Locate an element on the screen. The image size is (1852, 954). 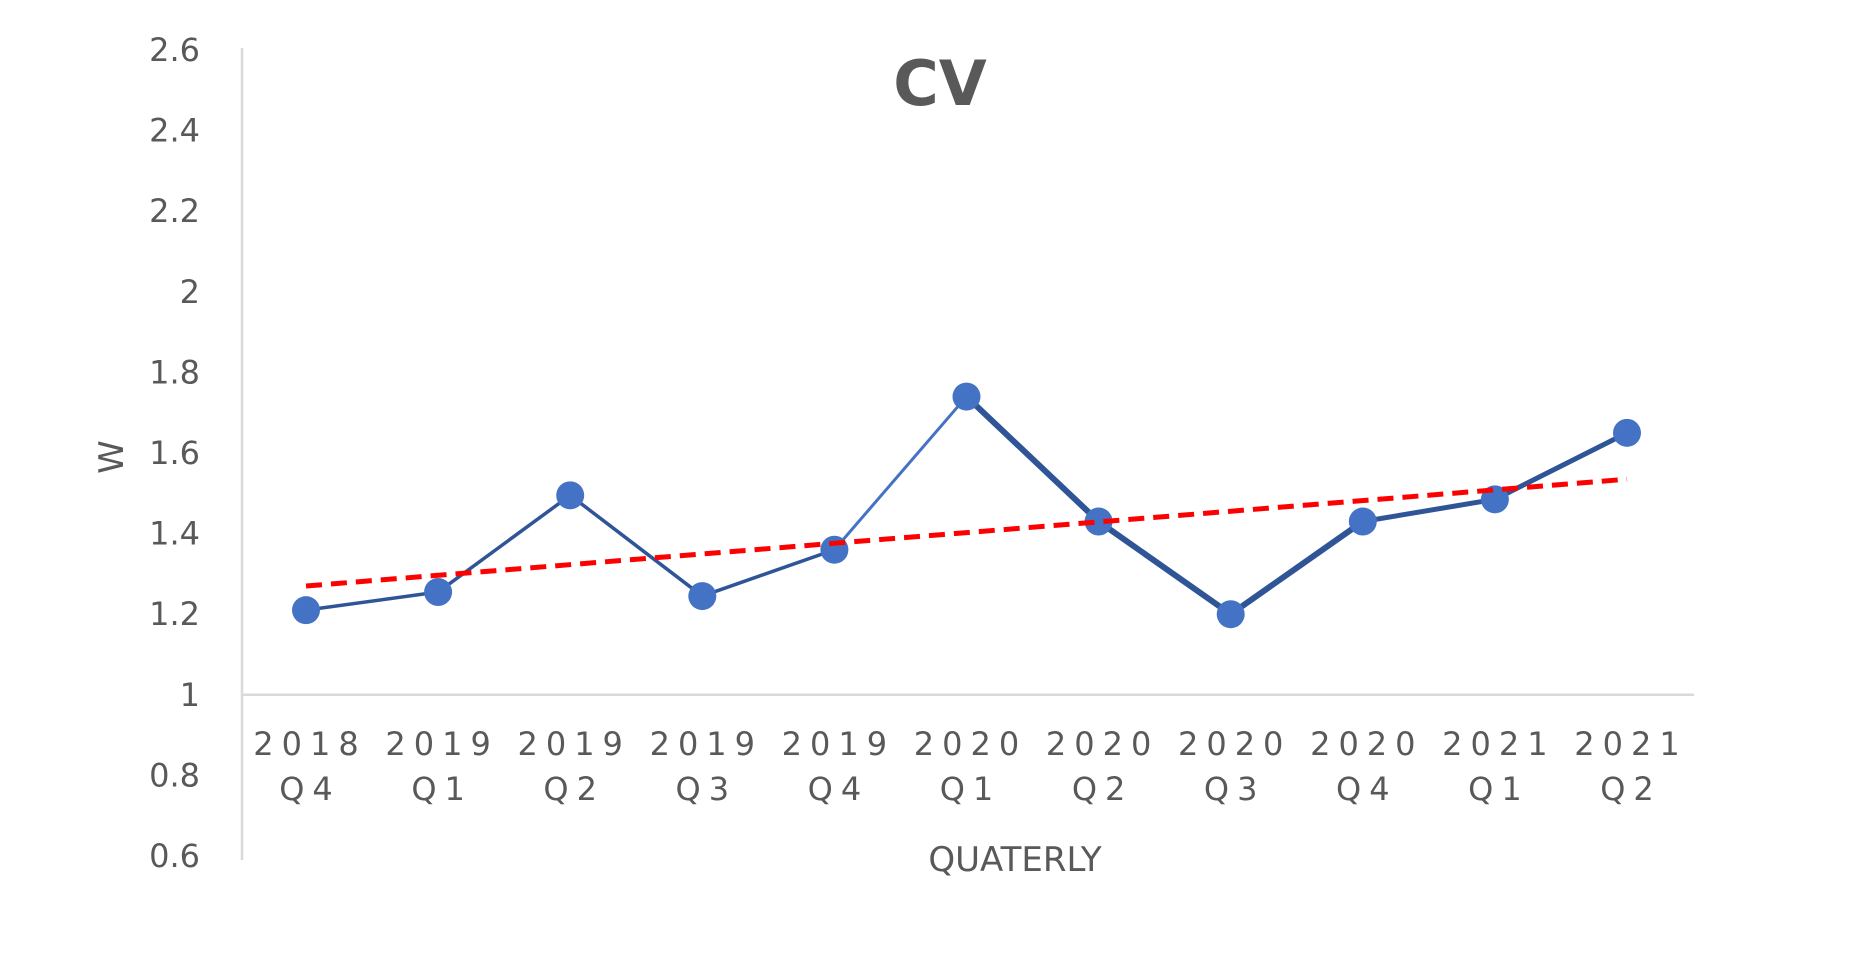
y-tick-label: 2.6 is located at coordinates (174, 50).